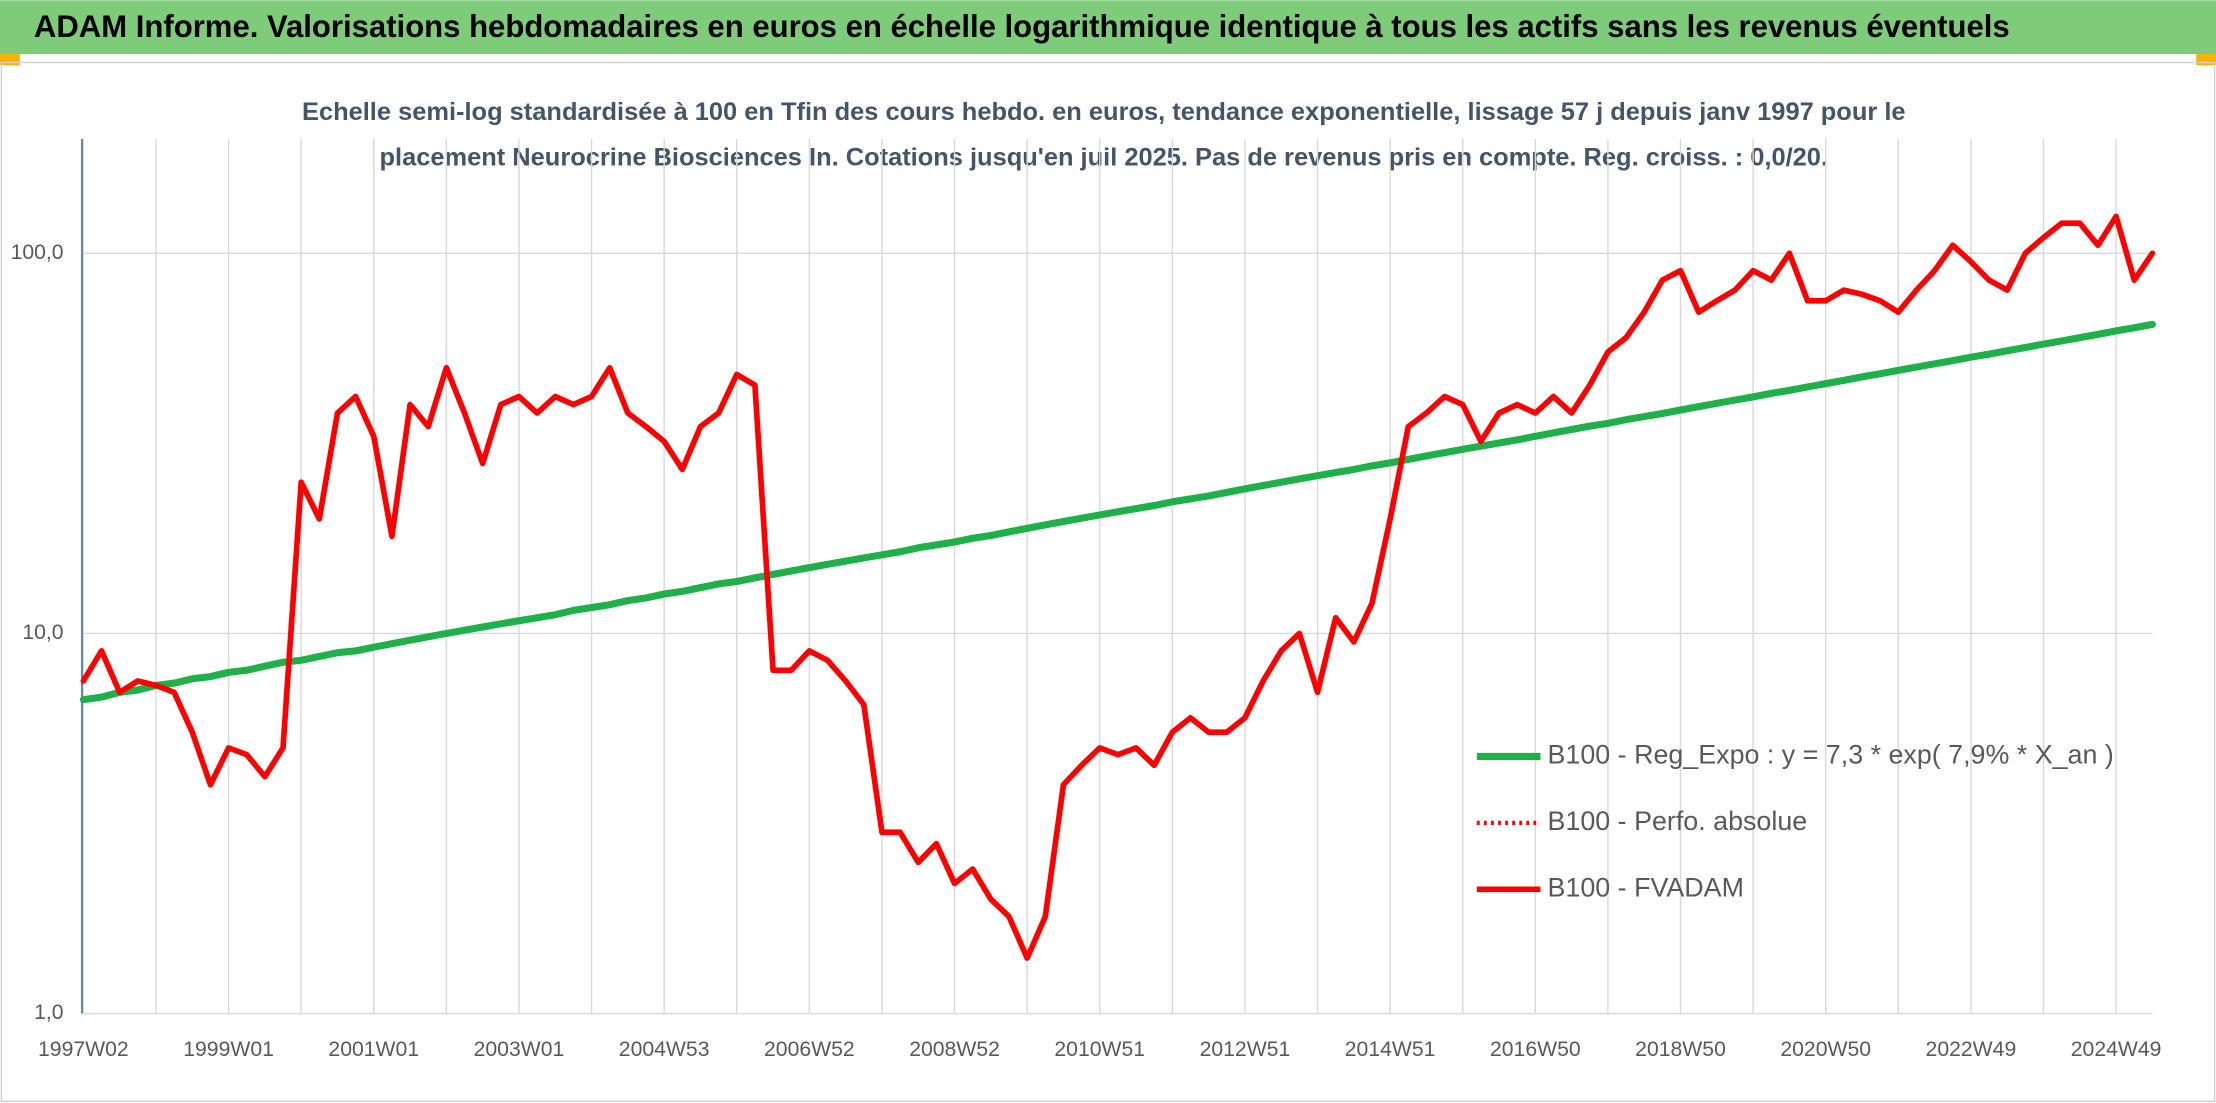 The width and height of the screenshot is (2216, 1103). I want to click on y-tick-label: 10,0, so click(42, 632).